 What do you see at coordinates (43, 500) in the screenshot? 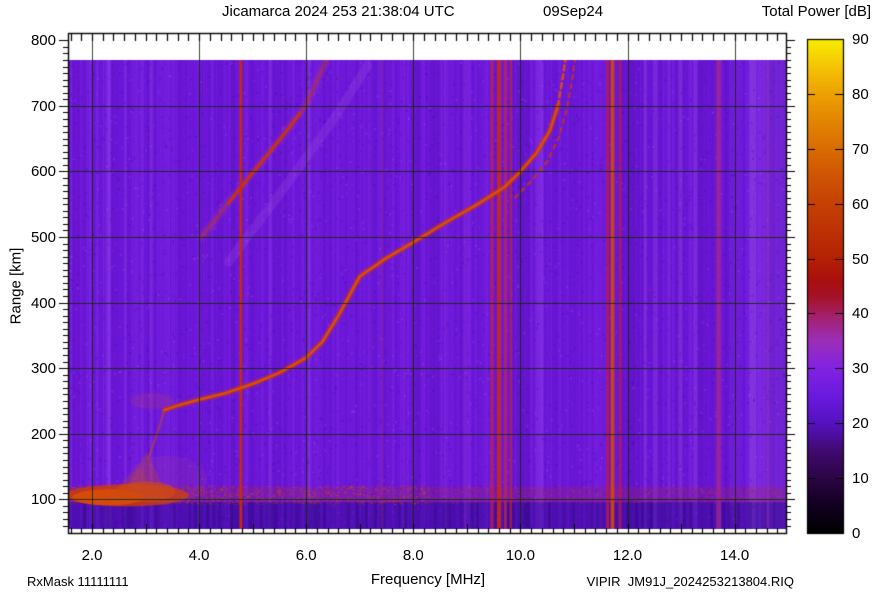
I see `y-tick-label: 100` at bounding box center [43, 500].